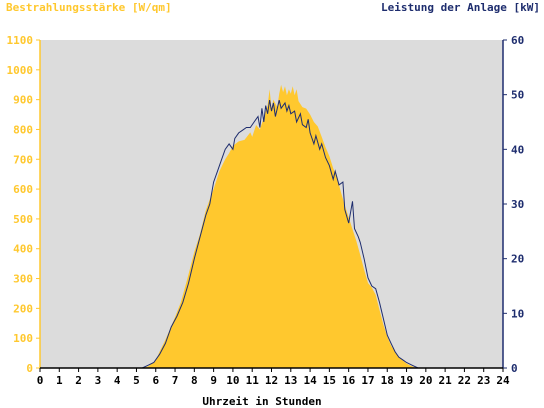 This screenshot has width=544, height=408. What do you see at coordinates (89, 7) in the screenshot?
I see `left-axis-title: Bestrahlungsstärke [W/qm]` at bounding box center [89, 7].